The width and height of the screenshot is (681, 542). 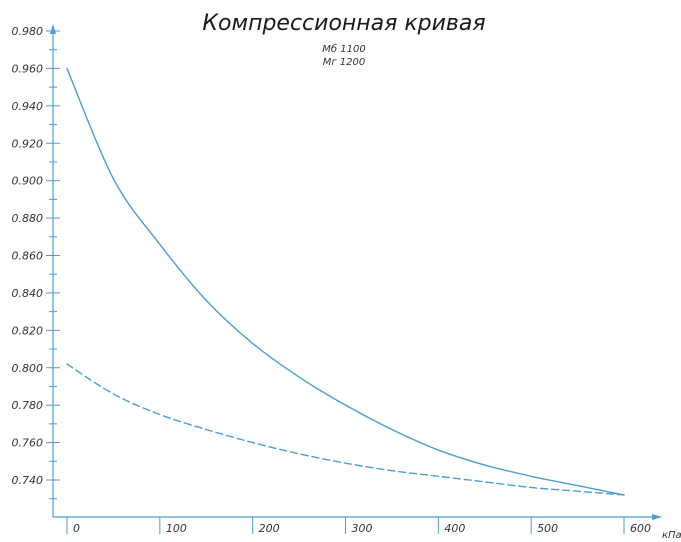 I want to click on y-tick-label: 0.860, so click(x=28, y=256).